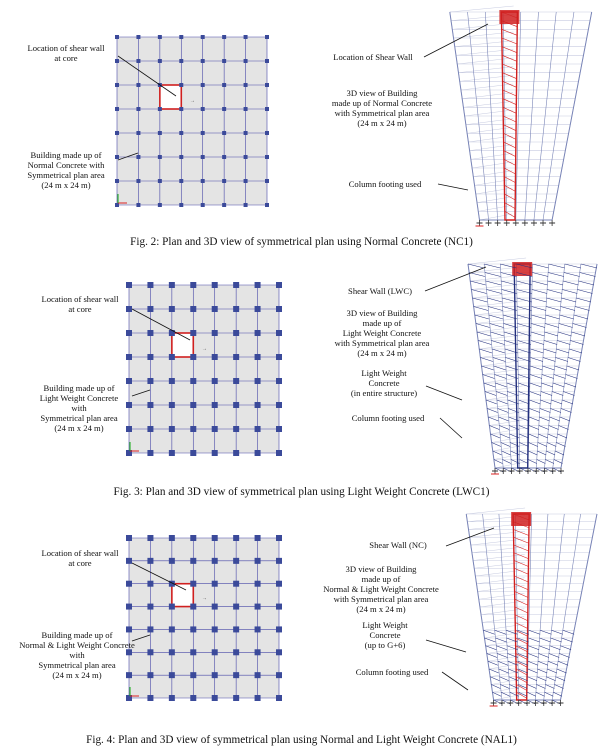 This screenshot has height=754, width=603. Describe the element at coordinates (521, 116) in the screenshot. I see `3d-view-nc1` at that location.